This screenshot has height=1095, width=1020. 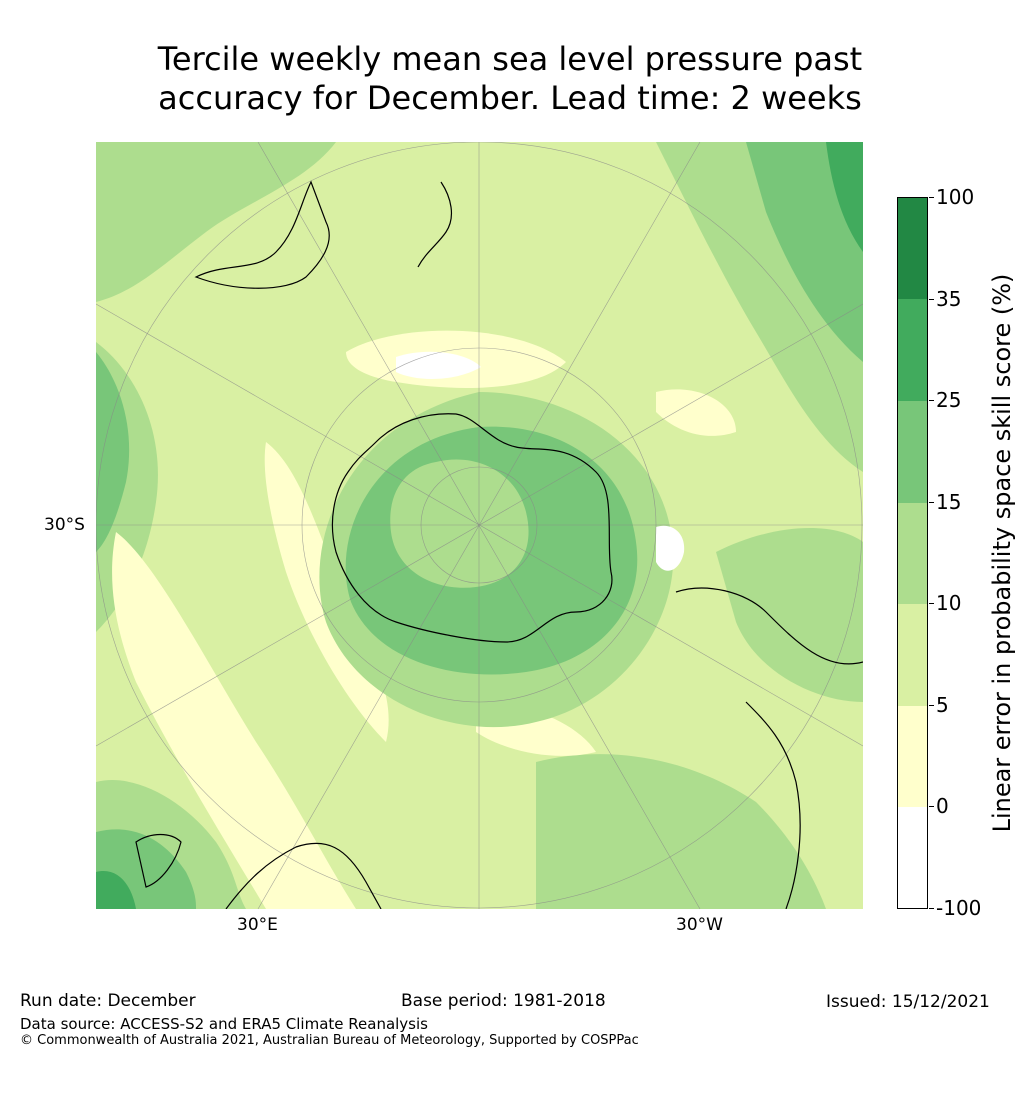 I want to click on colorbar-tick-label: 0, so click(x=942, y=806).